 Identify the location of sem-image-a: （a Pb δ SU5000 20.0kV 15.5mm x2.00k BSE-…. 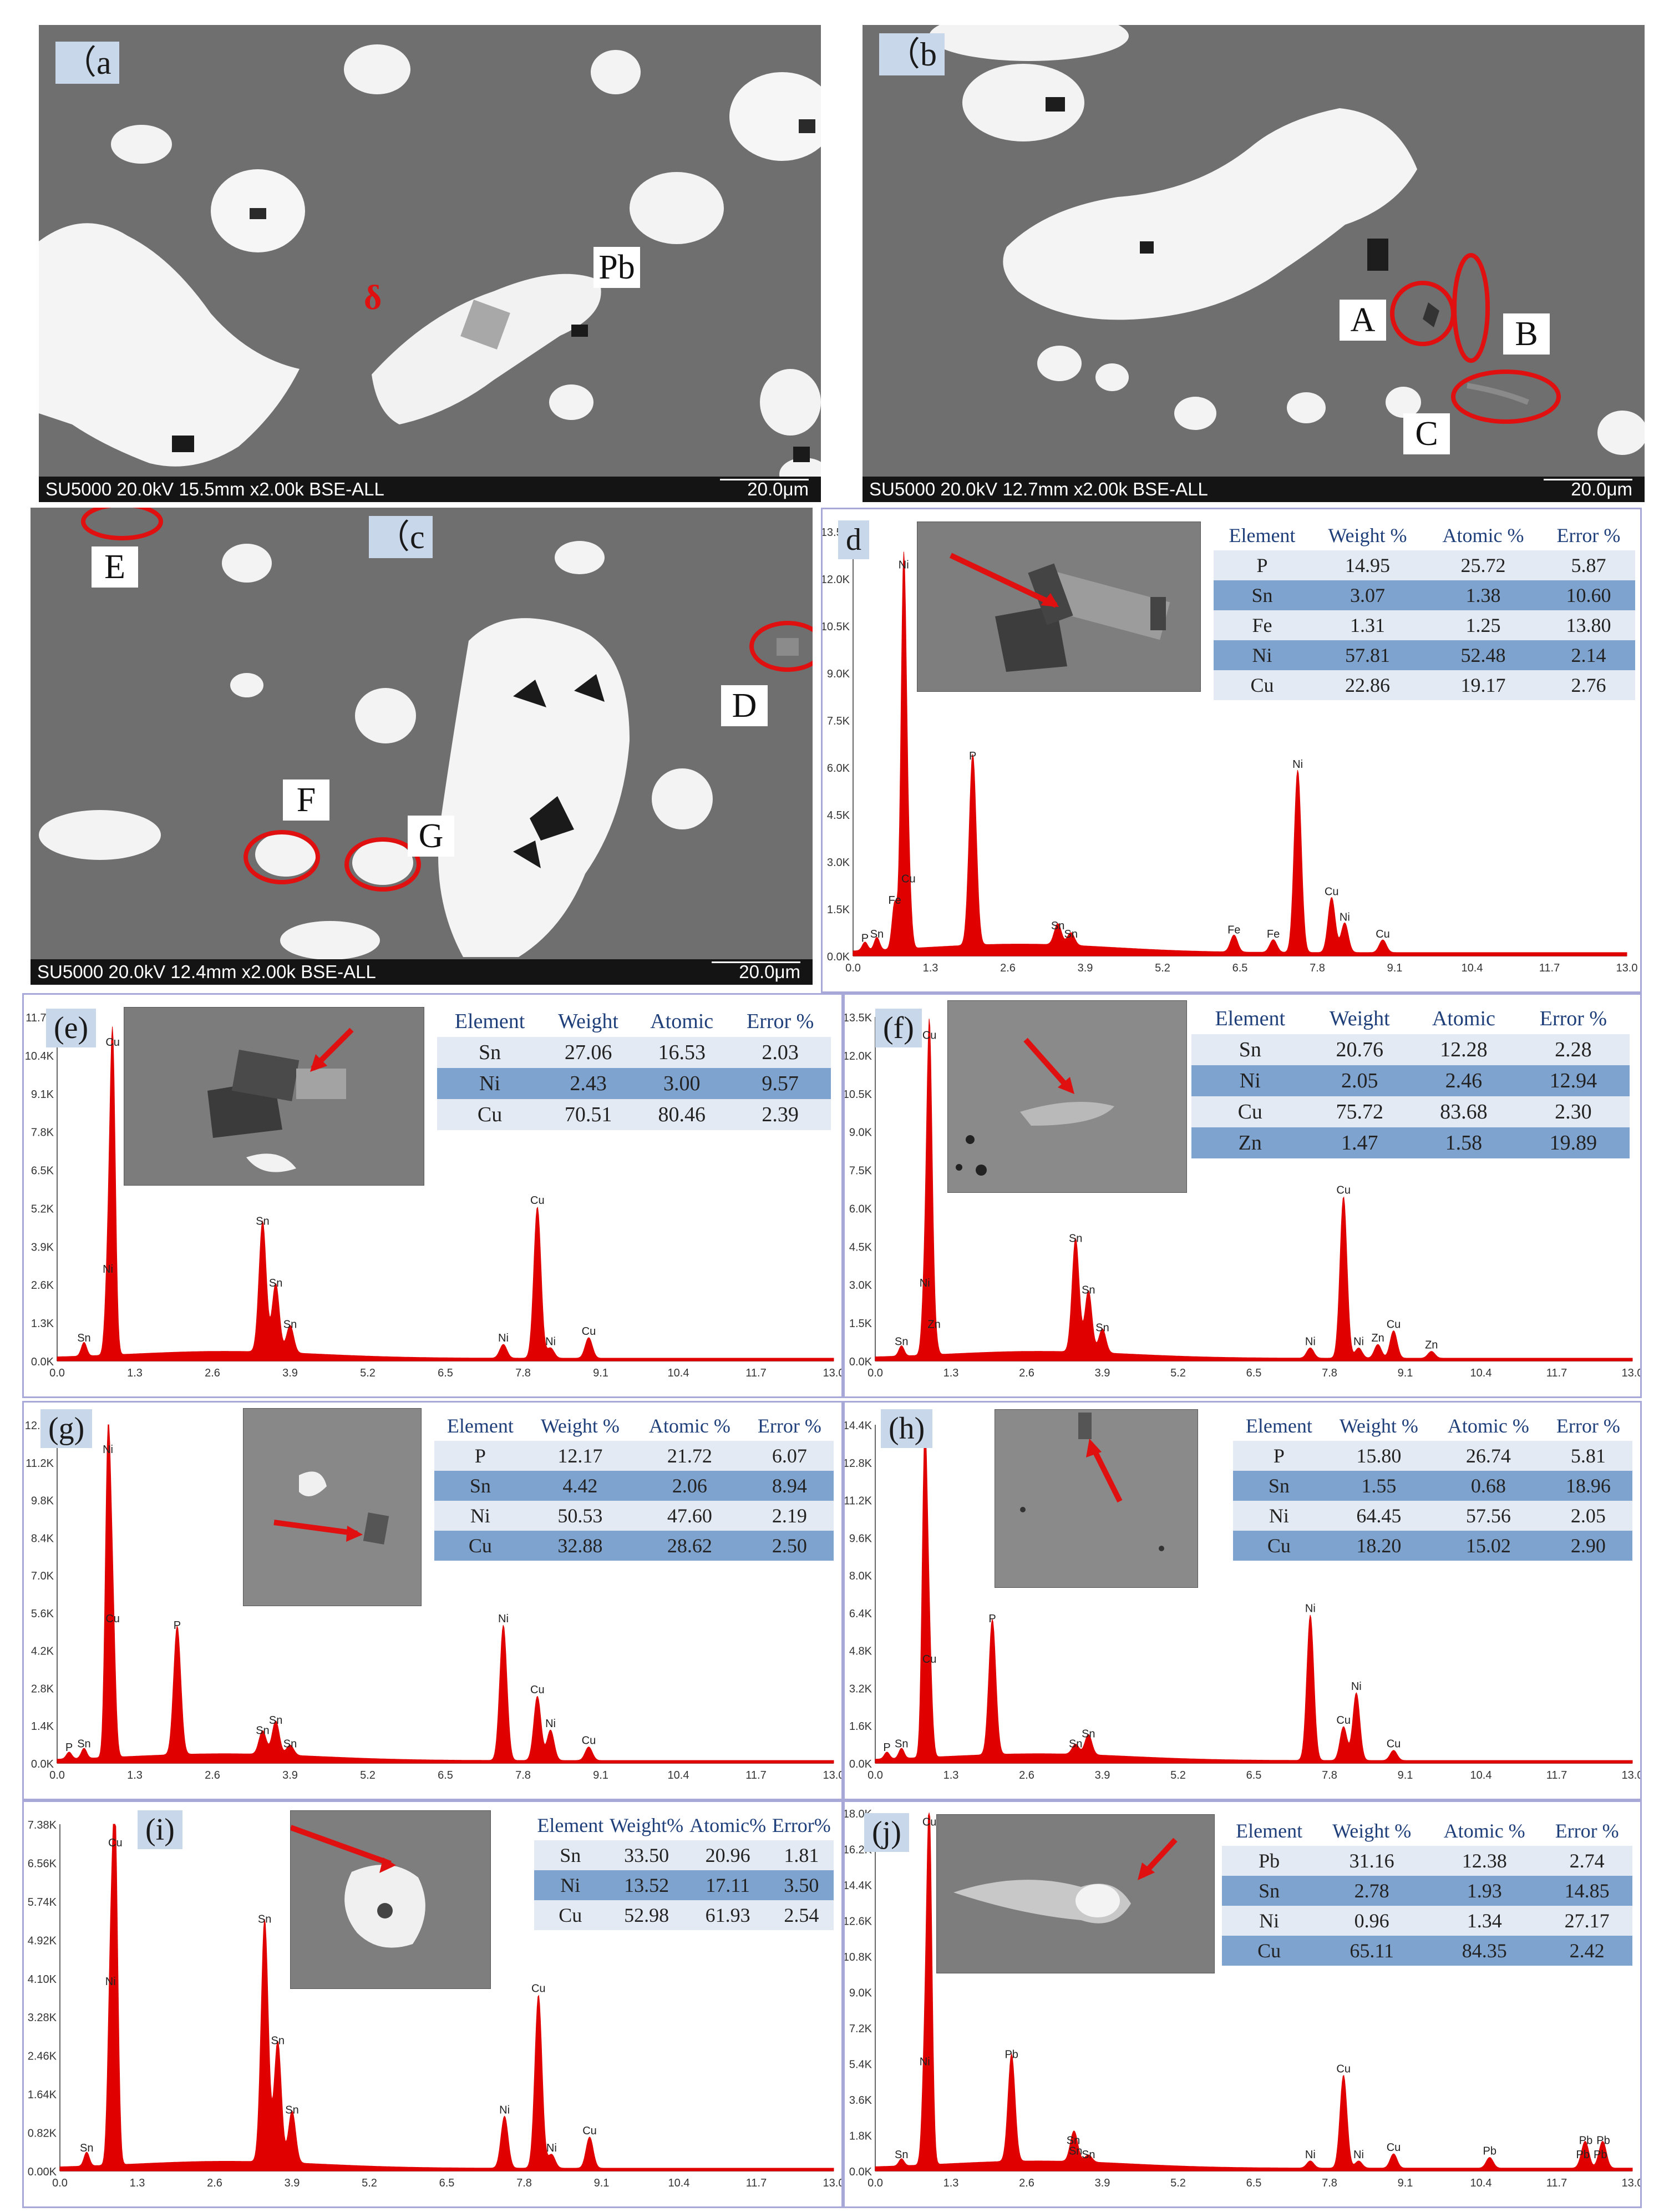
(430, 264).